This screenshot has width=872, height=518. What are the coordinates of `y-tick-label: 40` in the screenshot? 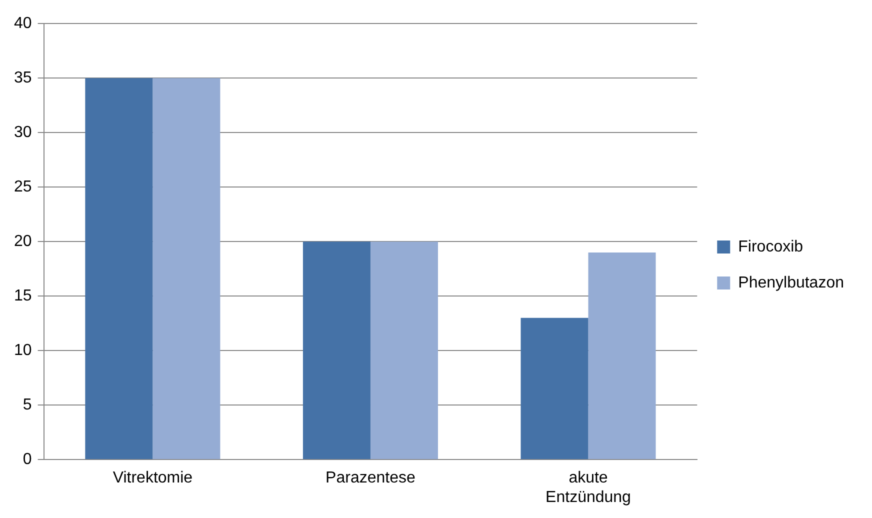 It's located at (23, 23).